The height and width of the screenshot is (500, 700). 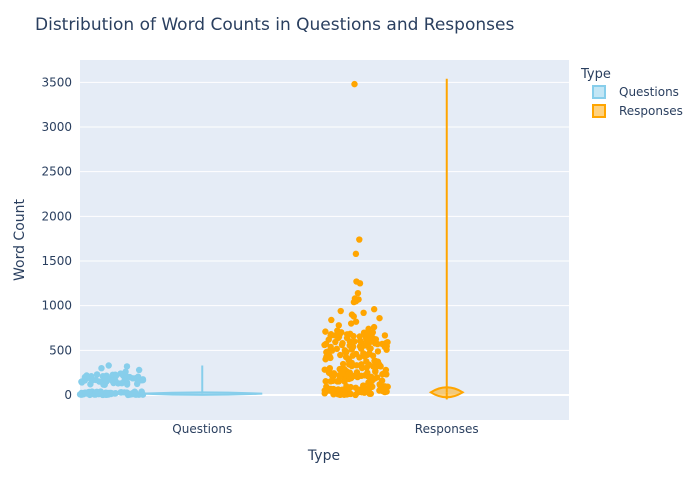 What do you see at coordinates (393, 239) in the screenshot?
I see `violin-responses` at bounding box center [393, 239].